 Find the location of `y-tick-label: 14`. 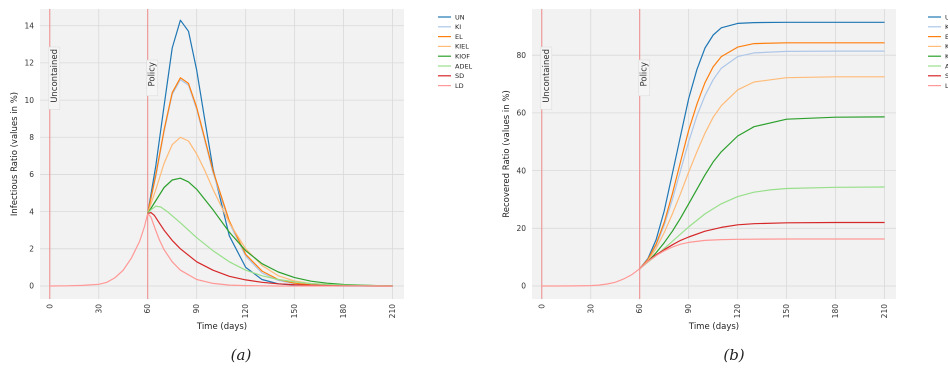

y-tick-label: 14 is located at coordinates (29, 25).